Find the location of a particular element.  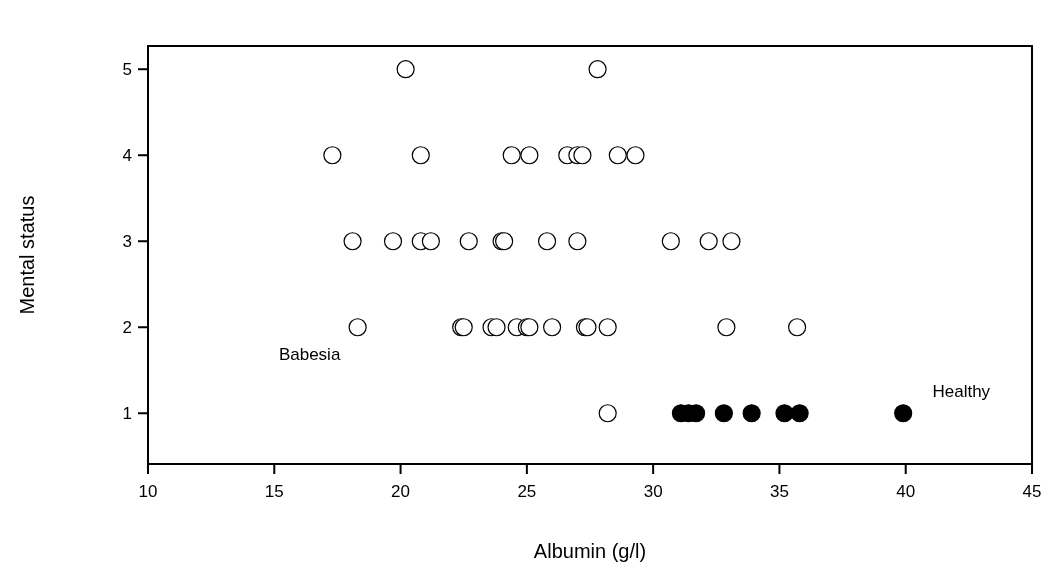

x-tick-label: 30 is located at coordinates (653, 491).